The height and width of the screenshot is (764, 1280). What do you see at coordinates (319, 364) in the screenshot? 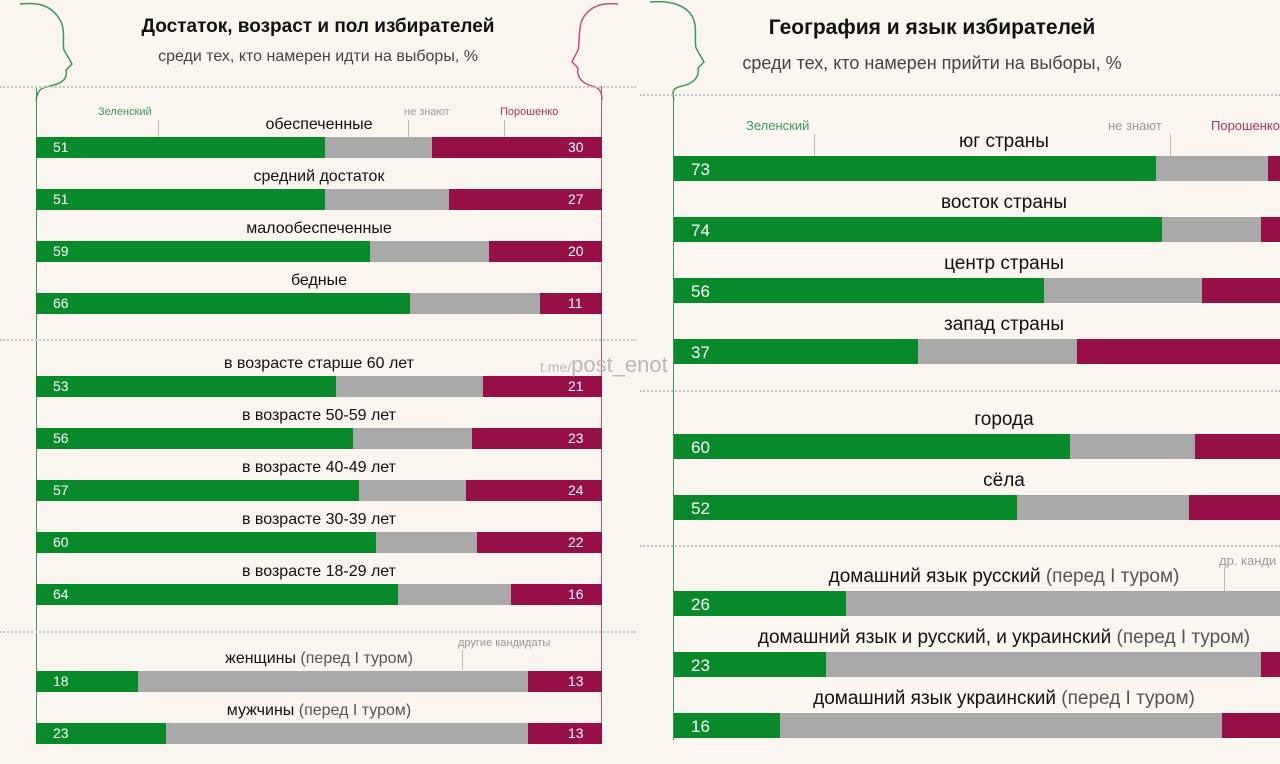
I see `row-label: в возрасте старше 60 лет` at bounding box center [319, 364].